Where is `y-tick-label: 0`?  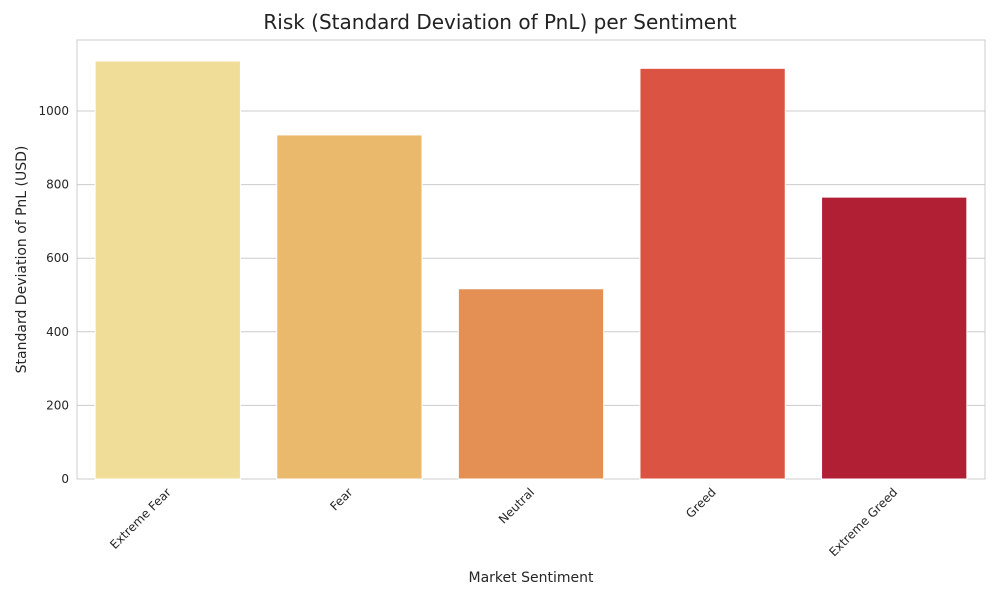 y-tick-label: 0 is located at coordinates (65, 479).